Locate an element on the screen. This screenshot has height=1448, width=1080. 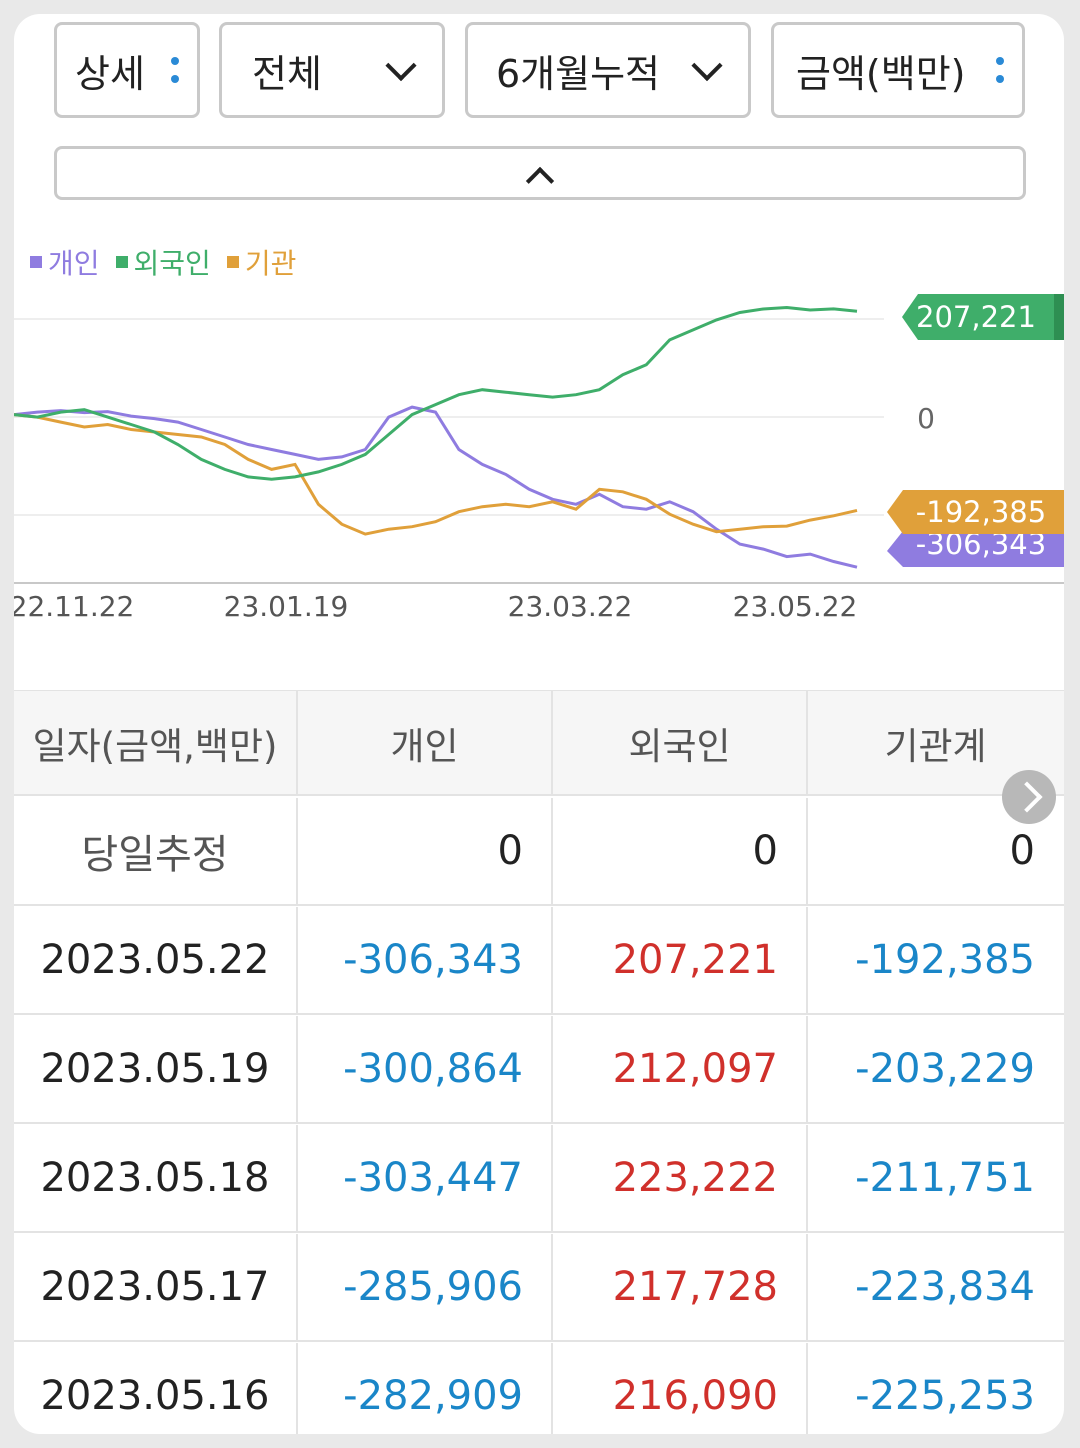
detail-menu-label: 상세 is located at coordinates (110, 73).